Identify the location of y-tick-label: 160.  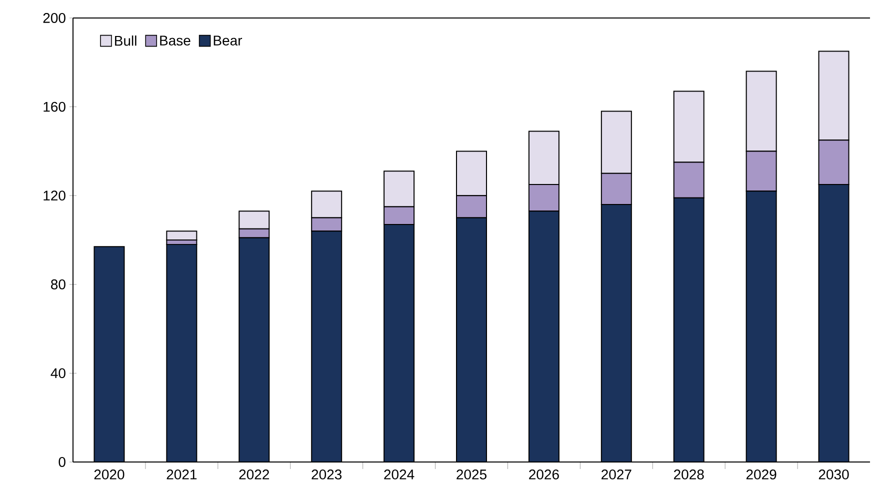
(55, 107).